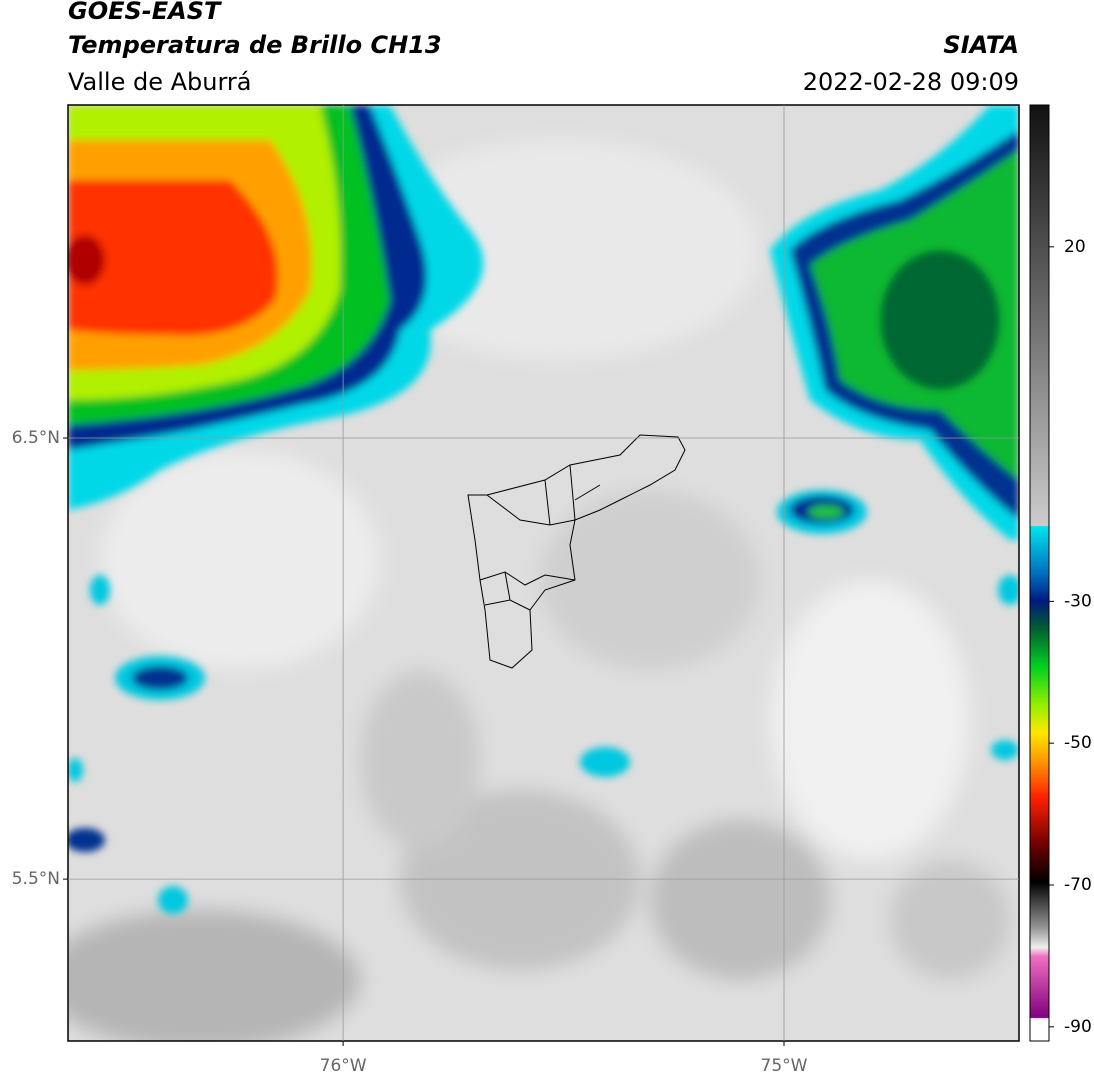 Image resolution: width=1094 pixels, height=1082 pixels. Describe the element at coordinates (1078, 885) in the screenshot. I see `colorbar-label: -70` at that location.